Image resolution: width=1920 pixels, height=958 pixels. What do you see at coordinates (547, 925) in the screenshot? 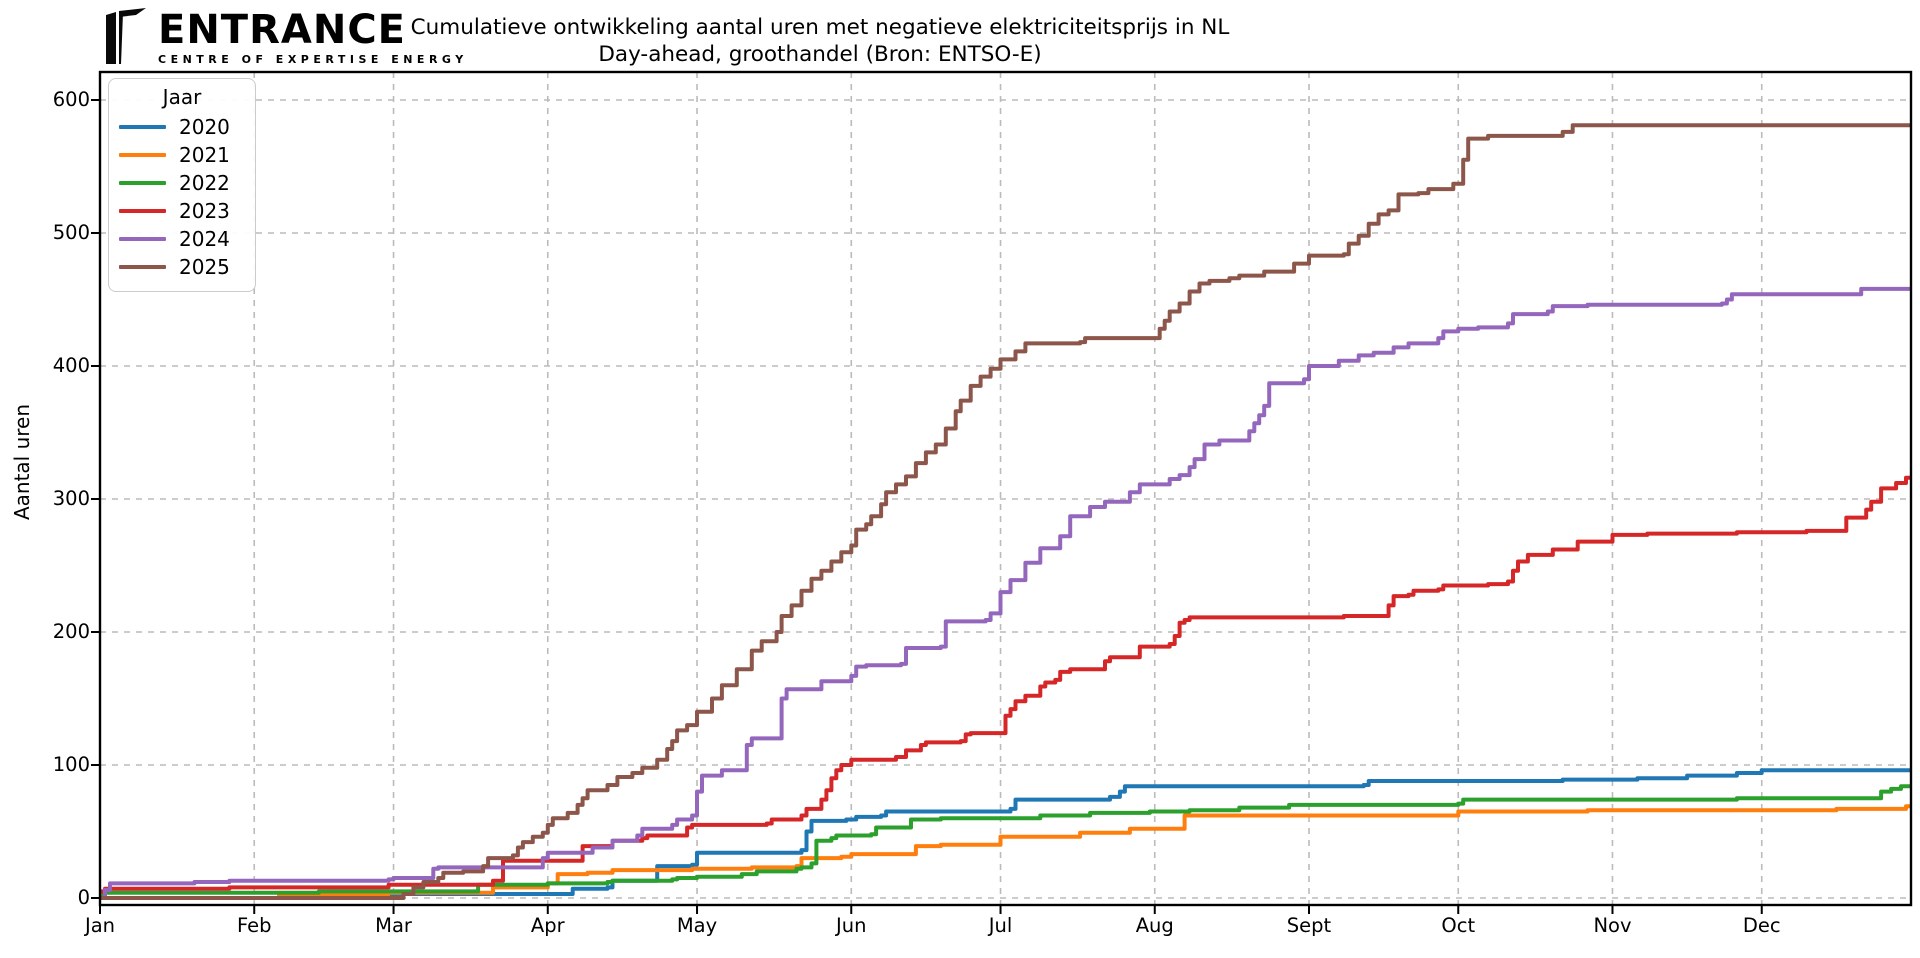
I see `x-tick-label-apr: Apr` at bounding box center [547, 925].